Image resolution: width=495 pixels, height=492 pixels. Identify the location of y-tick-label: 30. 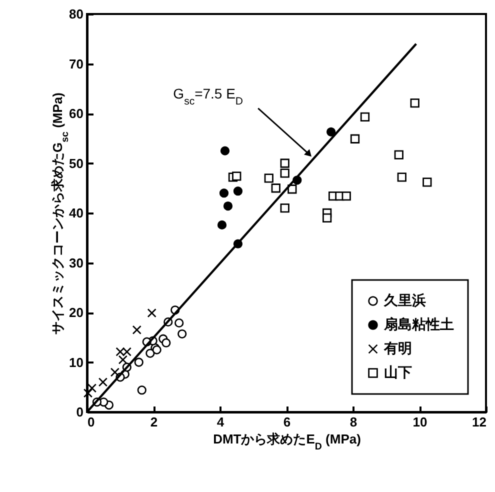
(76, 262).